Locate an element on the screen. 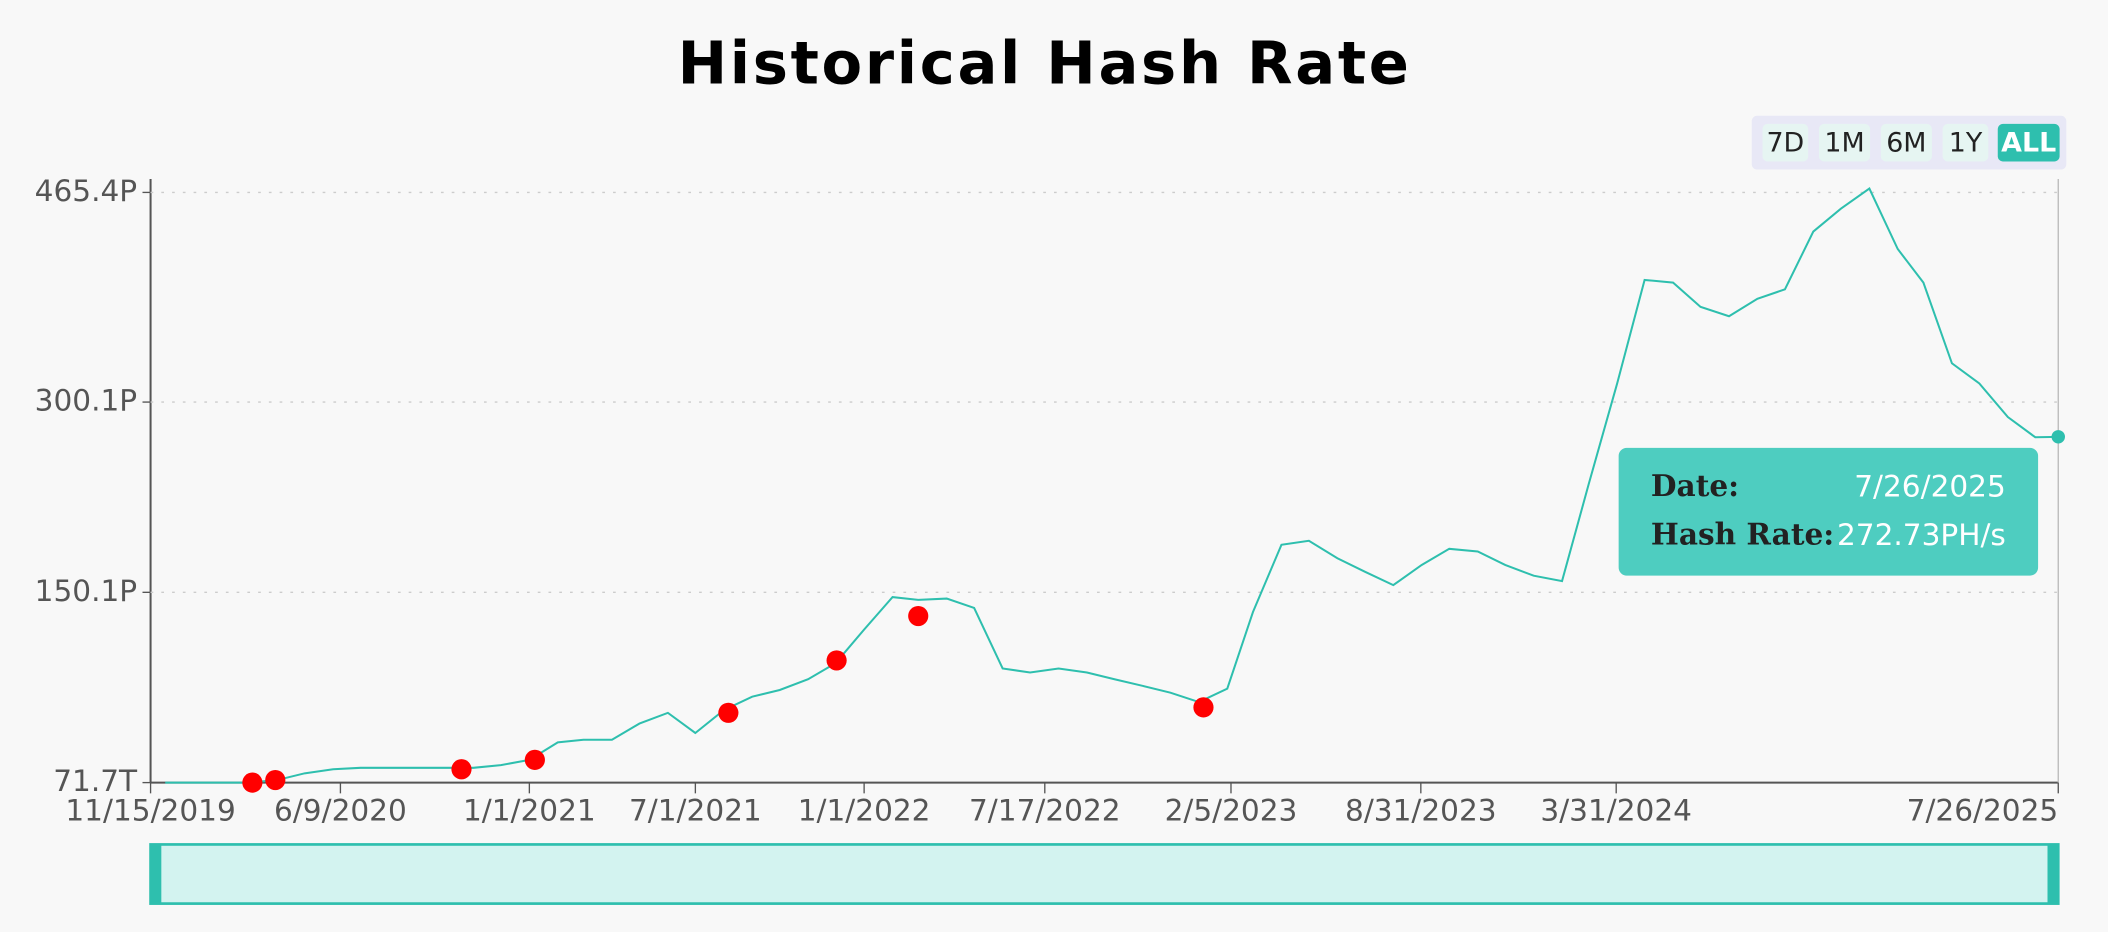 This screenshot has width=2108, height=932. x-tick-label: 11/15/2019 is located at coordinates (150, 811).